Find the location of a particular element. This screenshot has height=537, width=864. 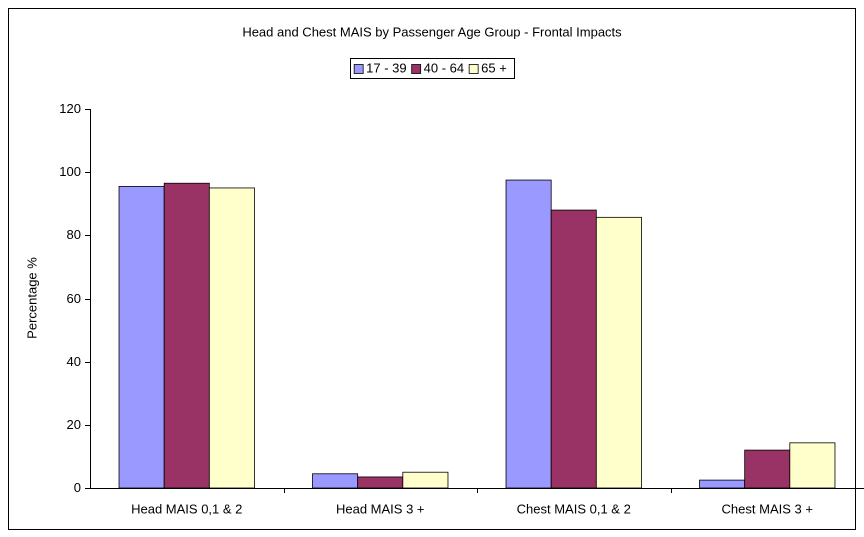

y-tick-label: 80 is located at coordinates (74, 234).